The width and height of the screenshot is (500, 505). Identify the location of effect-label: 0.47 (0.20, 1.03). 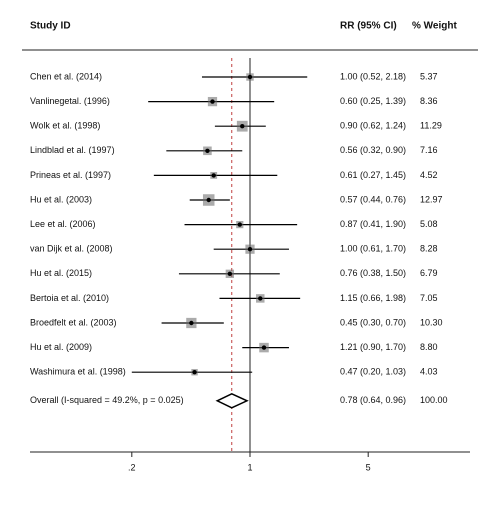
(373, 372).